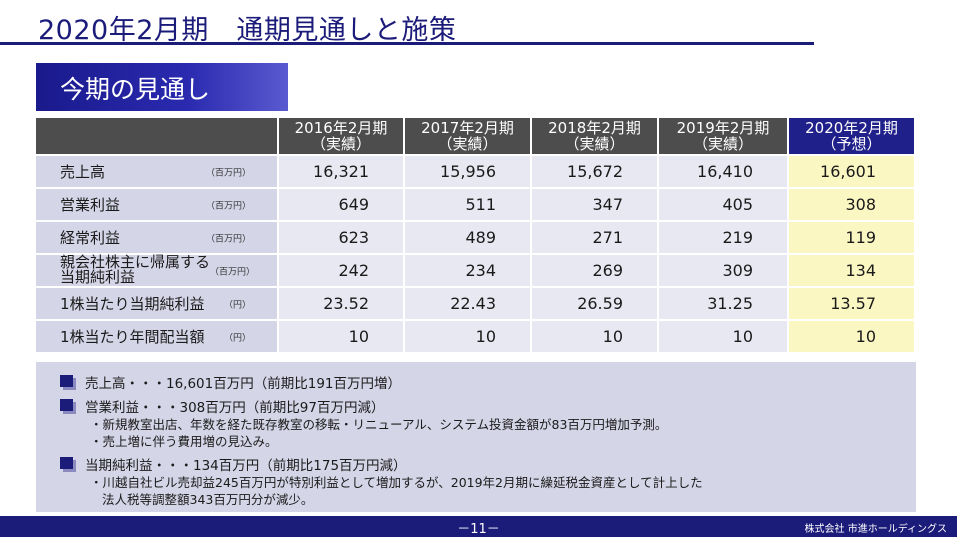 This screenshot has height=537, width=957. What do you see at coordinates (246, 466) in the screenshot?
I see `summary-text: 当期純利益・・・134百万円（前期比175百万円減）` at bounding box center [246, 466].